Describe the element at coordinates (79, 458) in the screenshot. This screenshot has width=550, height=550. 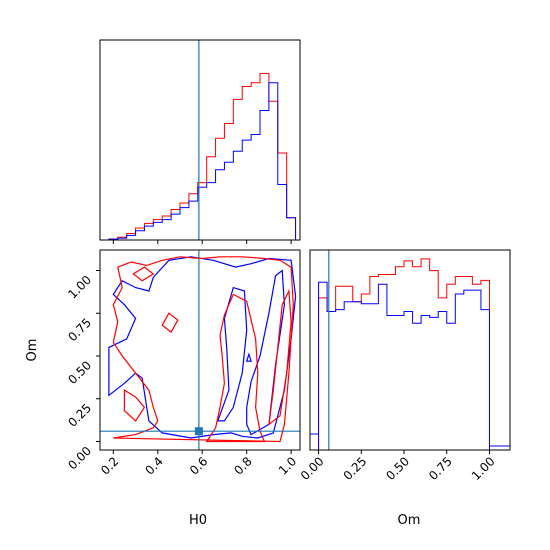
I see `om-y-tick-label: 0.00` at that location.